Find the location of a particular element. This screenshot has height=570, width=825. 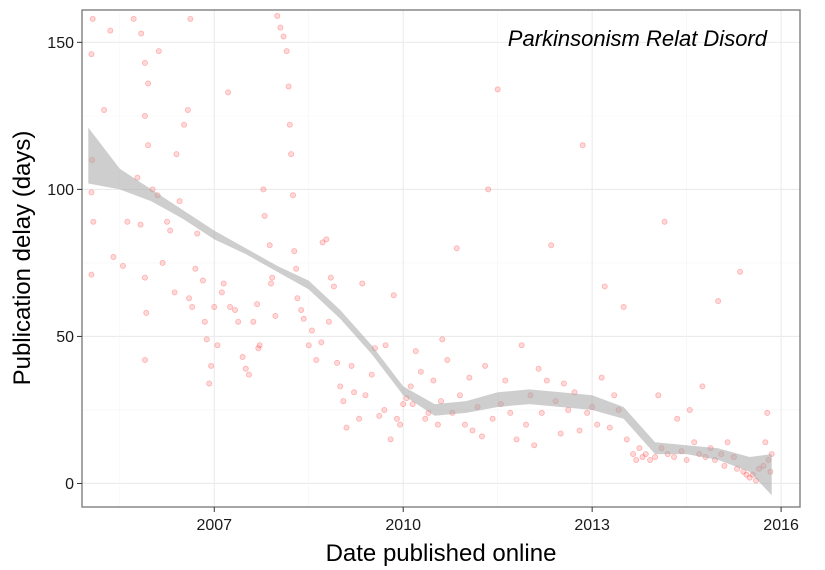

plot-annotation: Parkinsonism Relat Disord is located at coordinates (638, 38).